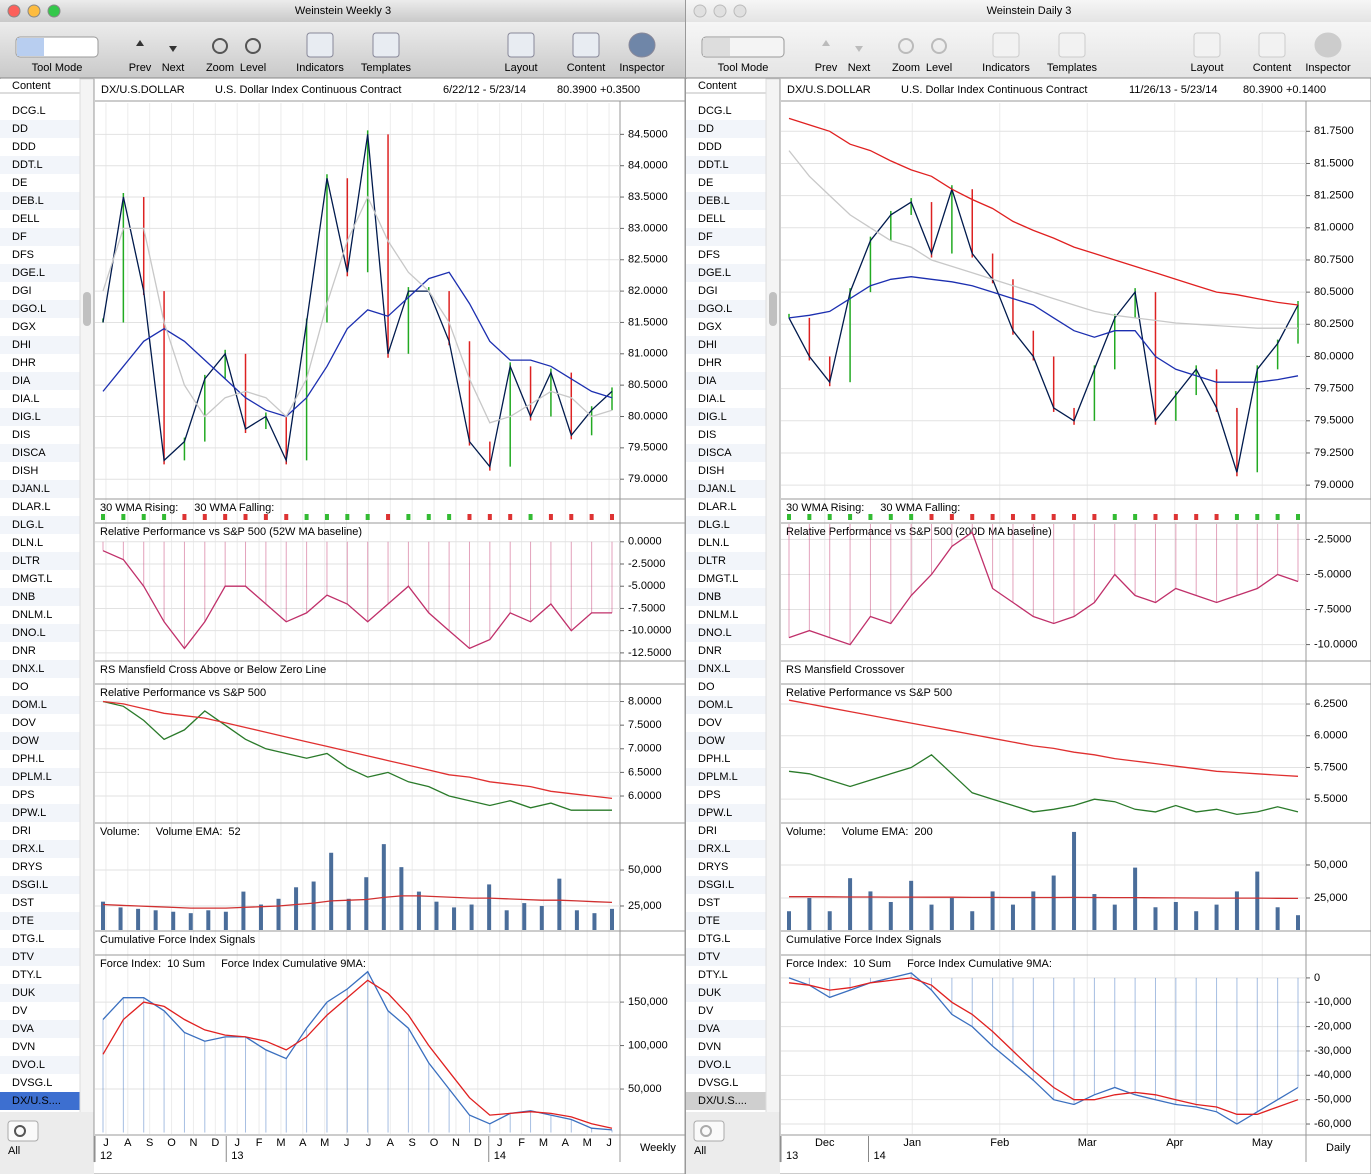 This screenshot has height=1174, width=1371. What do you see at coordinates (715, 633) in the screenshot?
I see `symbol-item: DNO.L` at bounding box center [715, 633].